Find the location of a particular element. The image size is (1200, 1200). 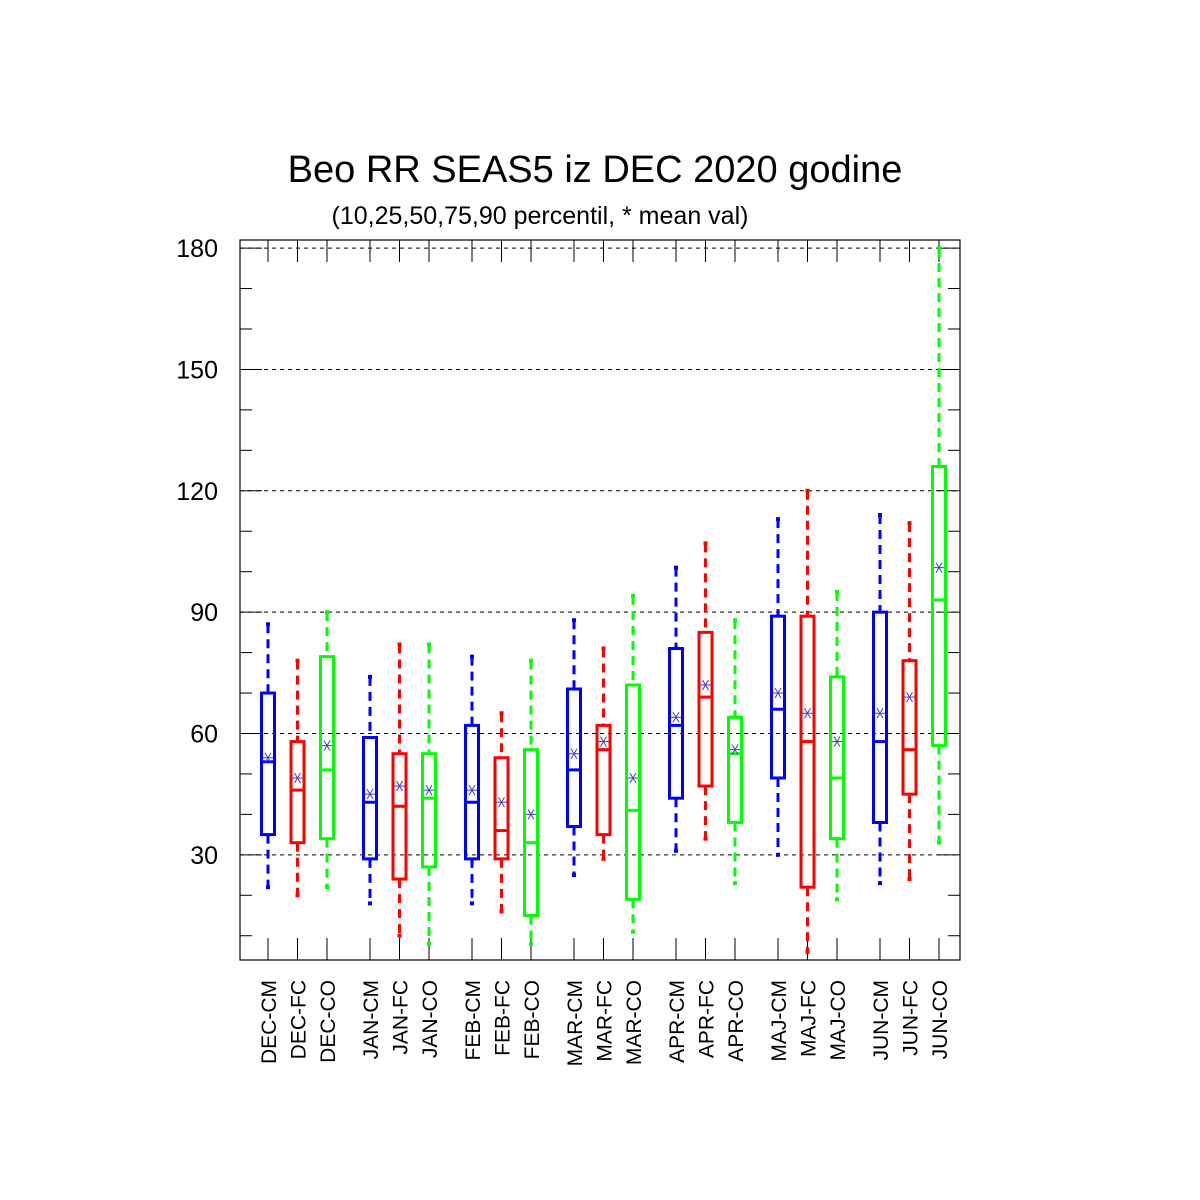

box-maj-co is located at coordinates (837, 745).